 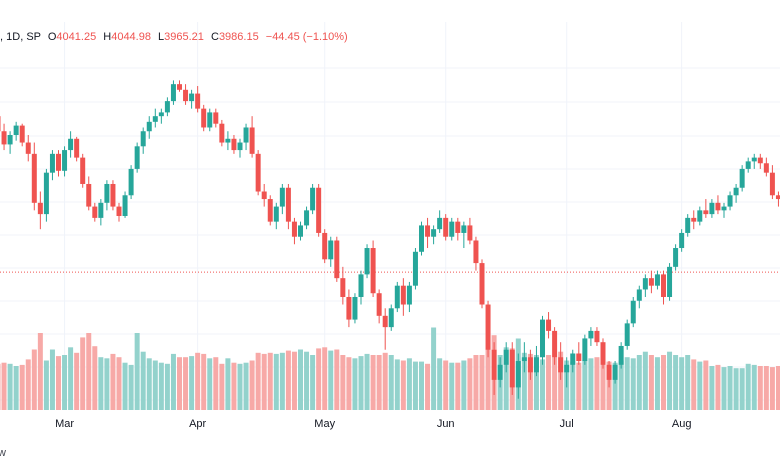 What do you see at coordinates (324, 424) in the screenshot?
I see `month-label: May` at bounding box center [324, 424].